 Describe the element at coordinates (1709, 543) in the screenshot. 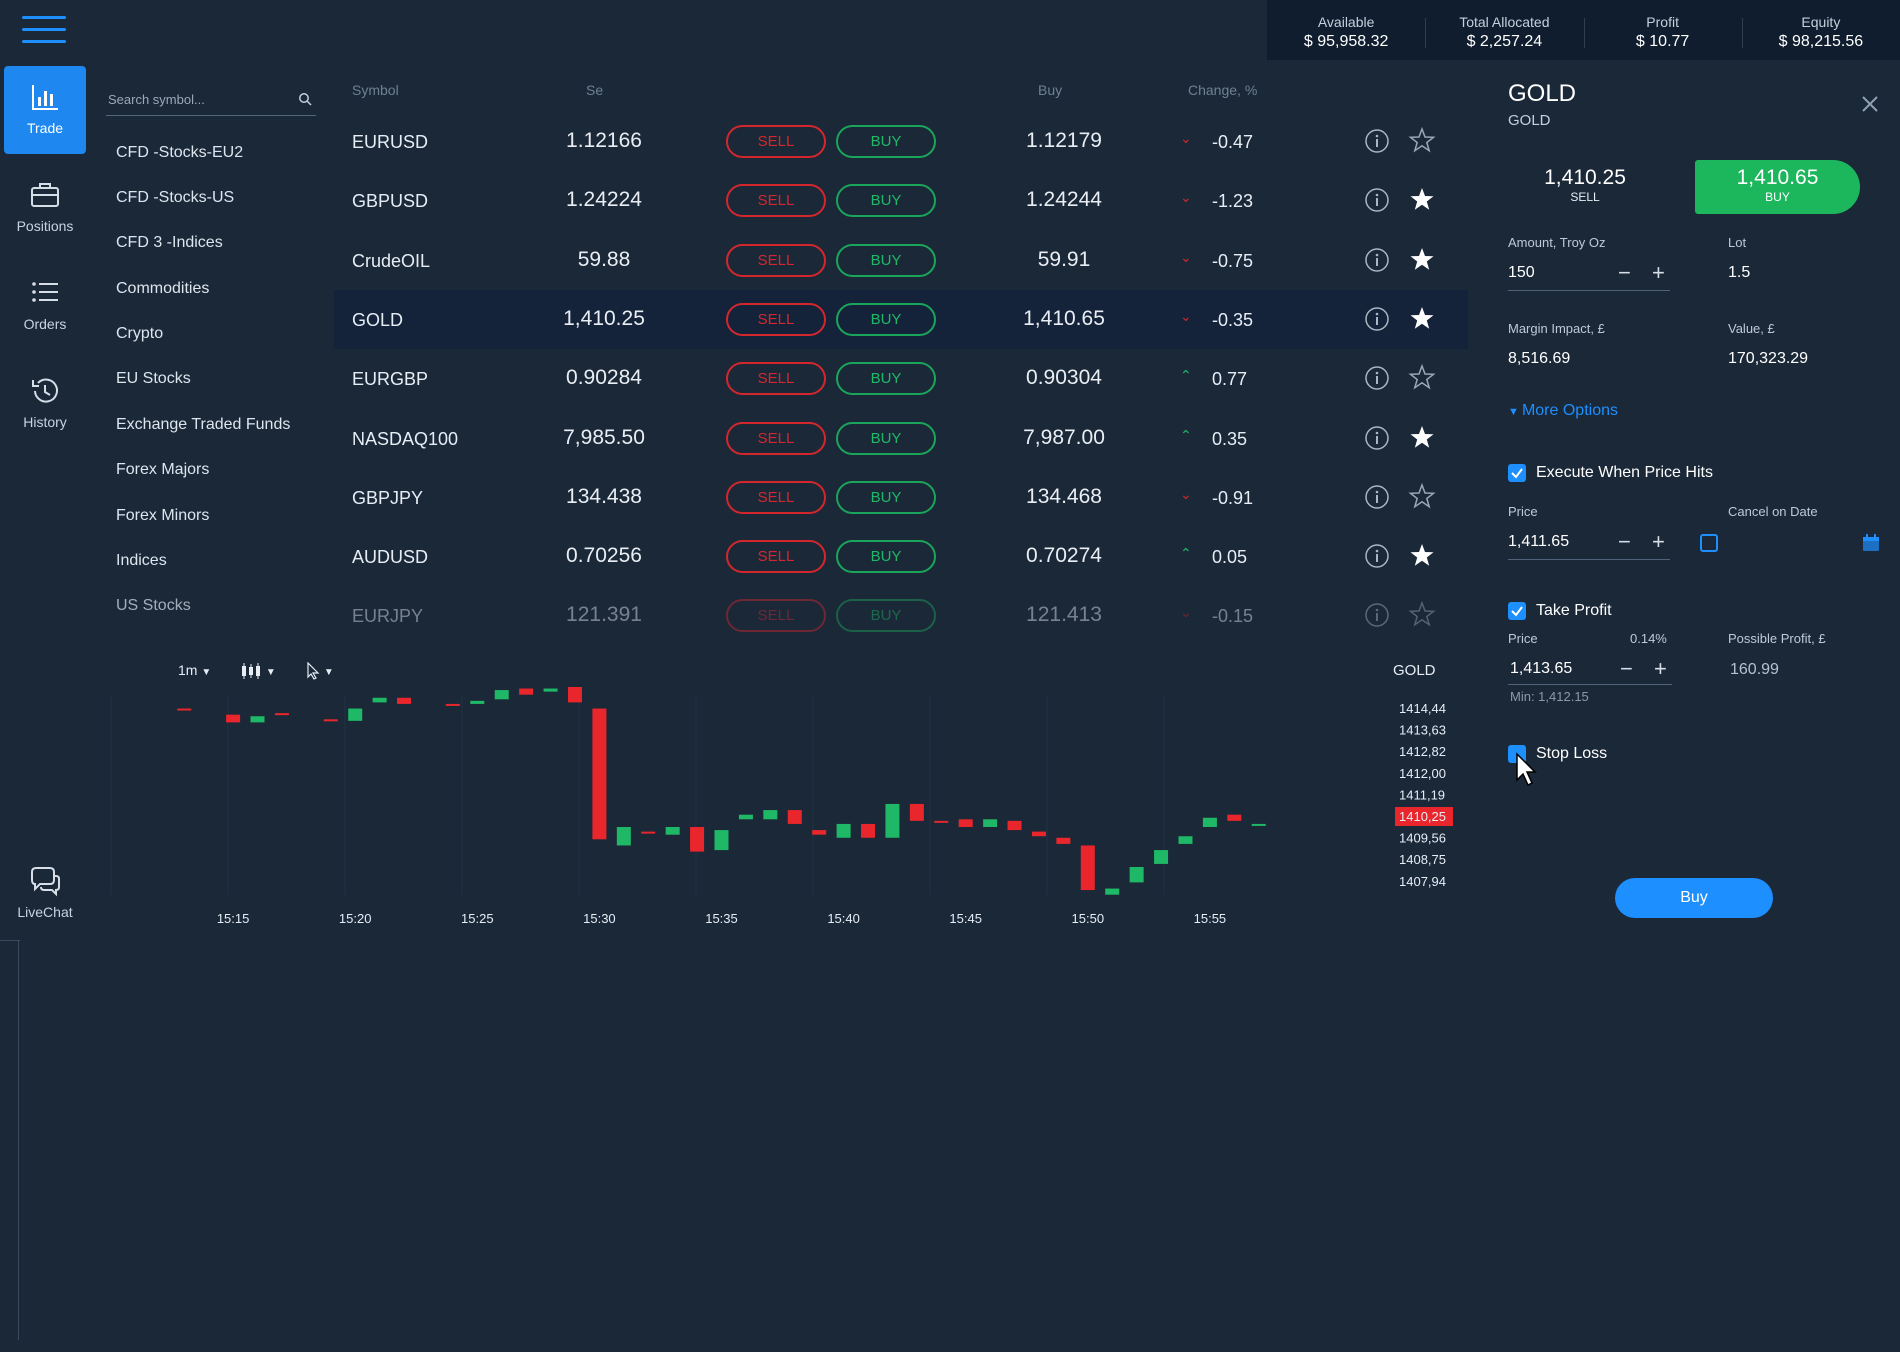

I see `cancel-date-checkbox` at that location.